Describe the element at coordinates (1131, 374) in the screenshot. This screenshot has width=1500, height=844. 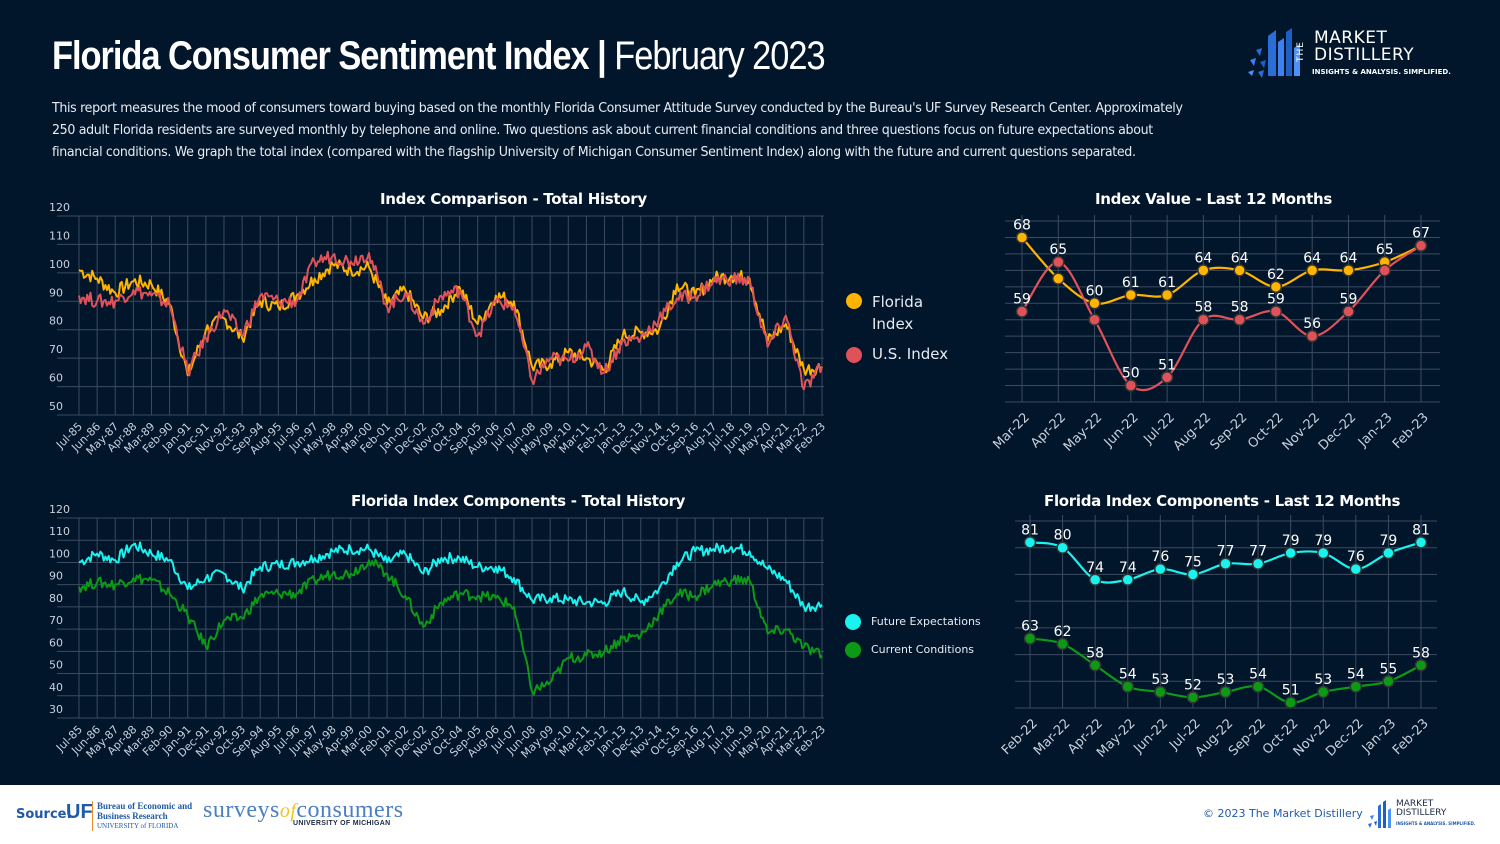
I see `data-label: 50` at that location.